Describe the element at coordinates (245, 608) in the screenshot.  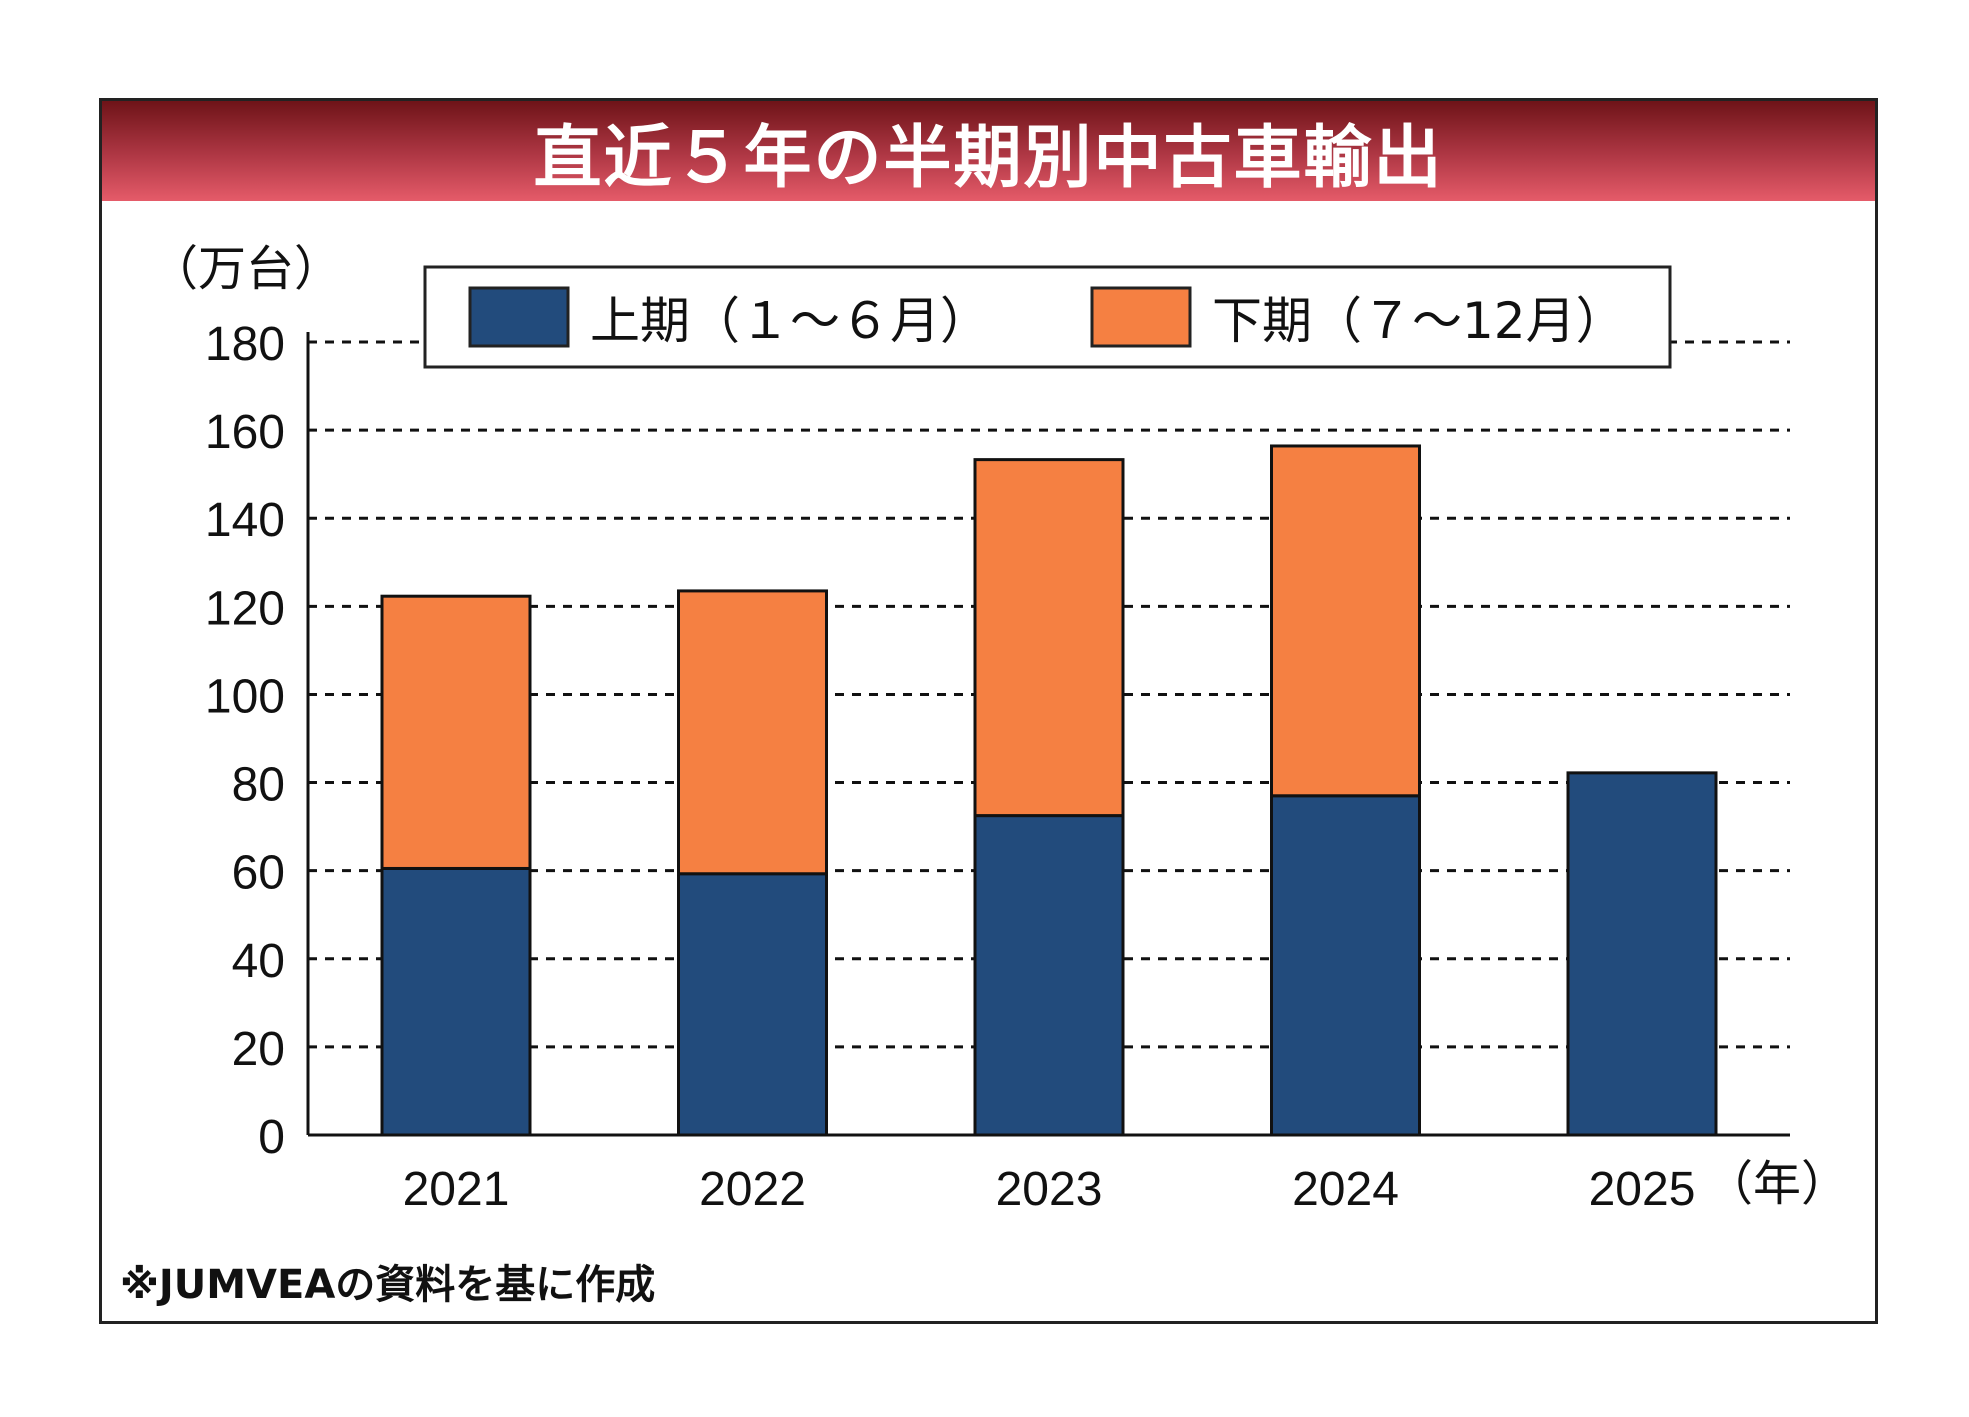
I see `y-tick-label: 120` at that location.